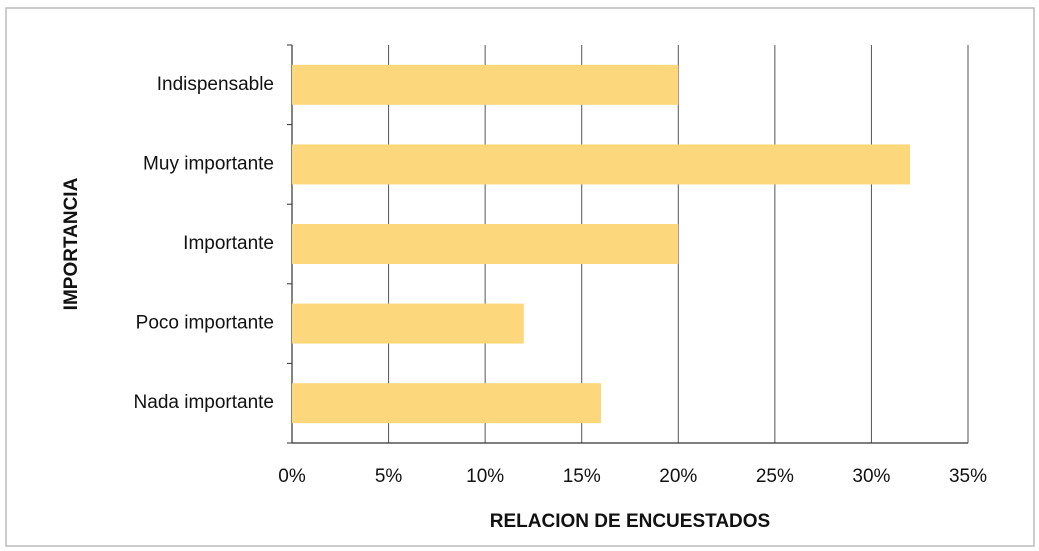 This screenshot has height=551, width=1039. What do you see at coordinates (228, 243) in the screenshot?
I see `y-tick-label: Importante` at bounding box center [228, 243].